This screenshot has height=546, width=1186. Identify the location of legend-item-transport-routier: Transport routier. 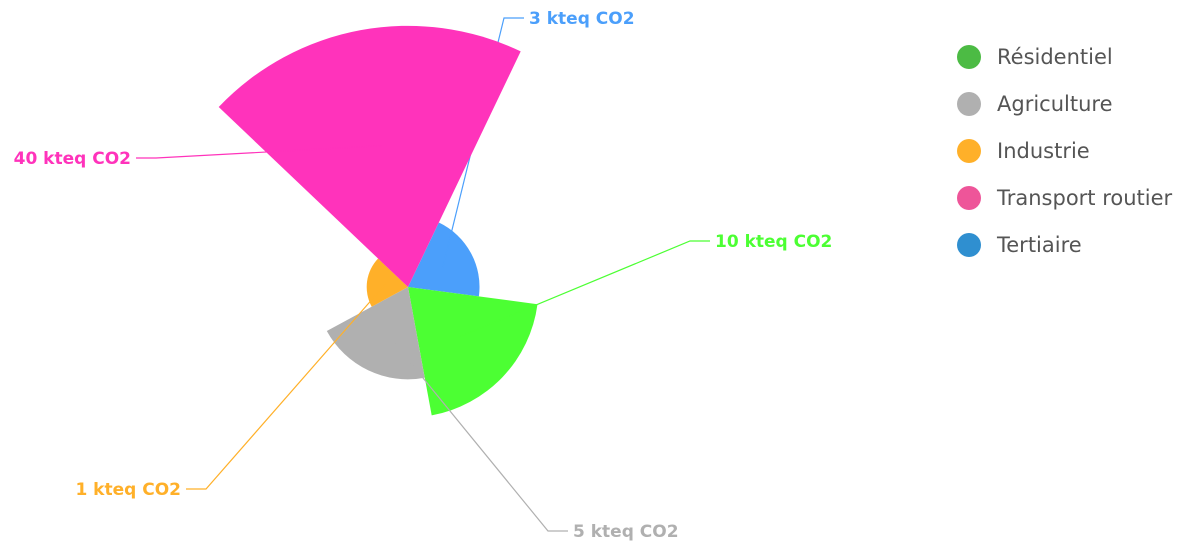
(1064, 197).